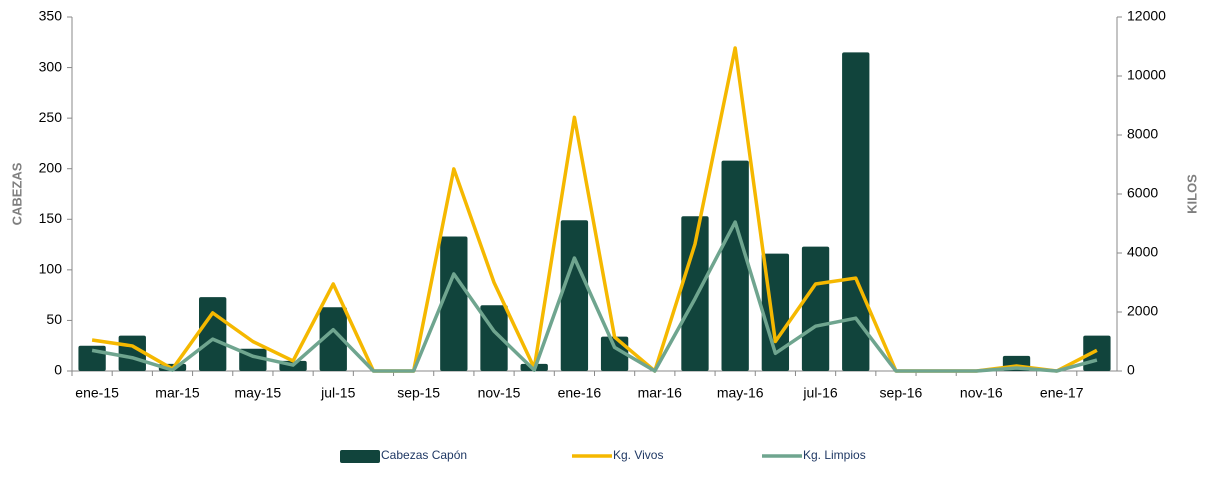 This screenshot has width=1207, height=477. What do you see at coordinates (424, 455) in the screenshot?
I see `legend-label: Cabezas Capón` at bounding box center [424, 455].